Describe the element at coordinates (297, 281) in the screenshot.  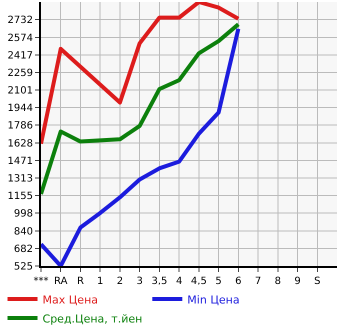
I see `x-tick-label: 9` at that location.